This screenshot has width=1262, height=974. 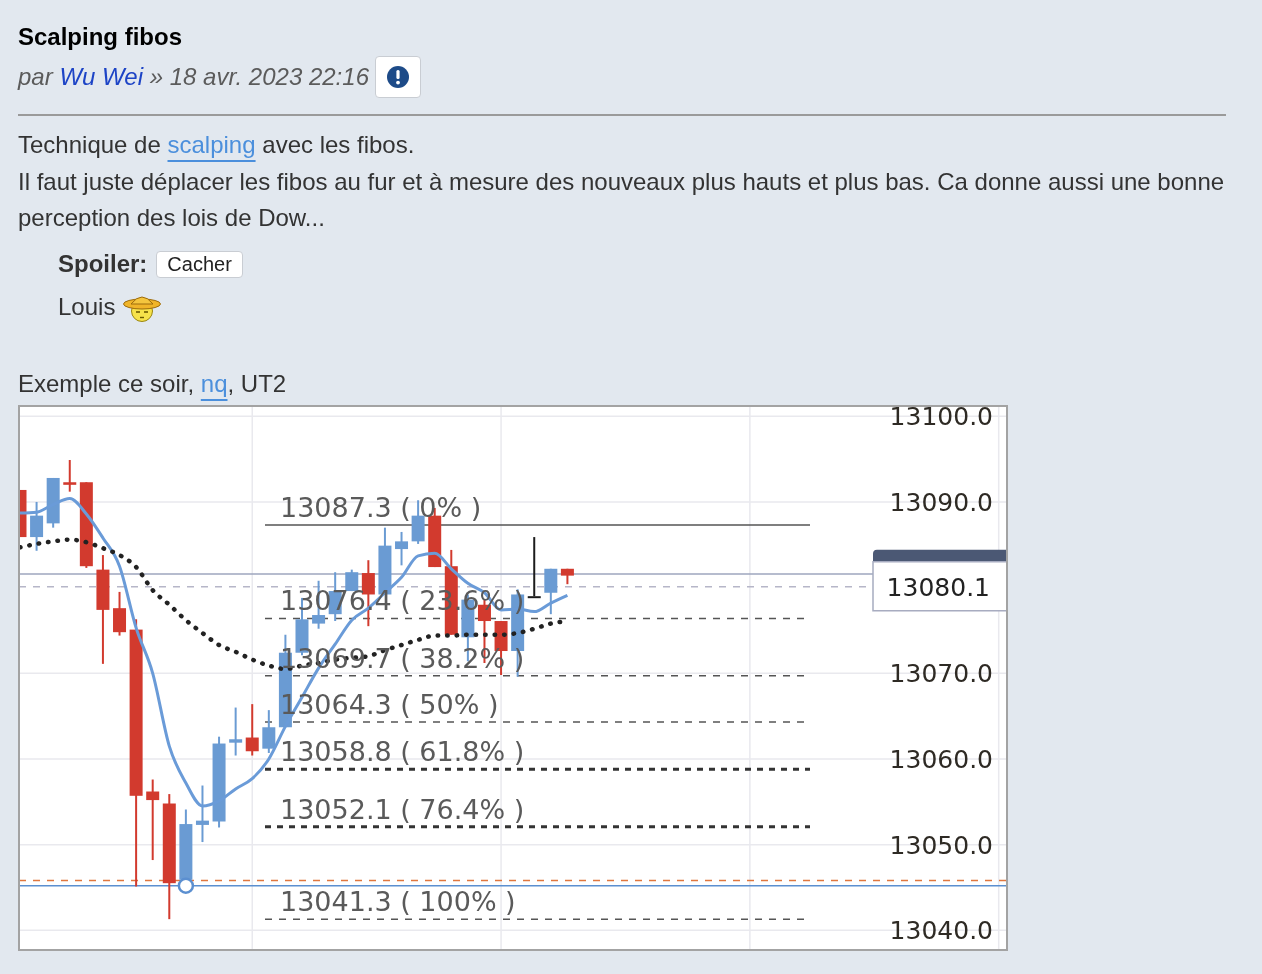 I want to click on ref-line-label: 13052.1 ( 76.4% ), so click(x=402, y=809).